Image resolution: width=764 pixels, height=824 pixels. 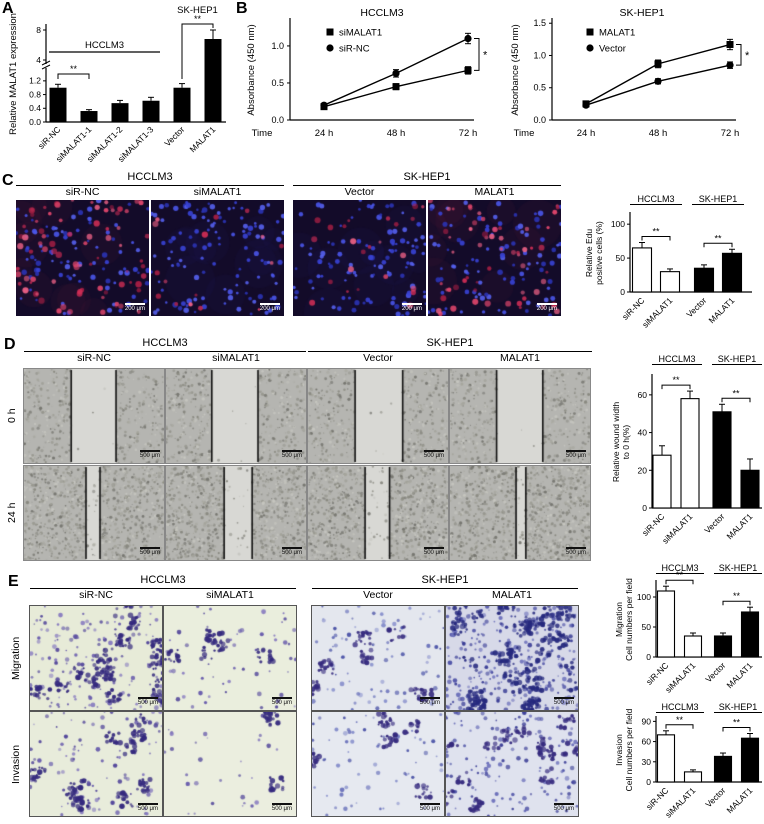 What do you see at coordinates (163, 581) in the screenshot?
I see `panelE-header-hcclm3: HCCLM3` at bounding box center [163, 581].